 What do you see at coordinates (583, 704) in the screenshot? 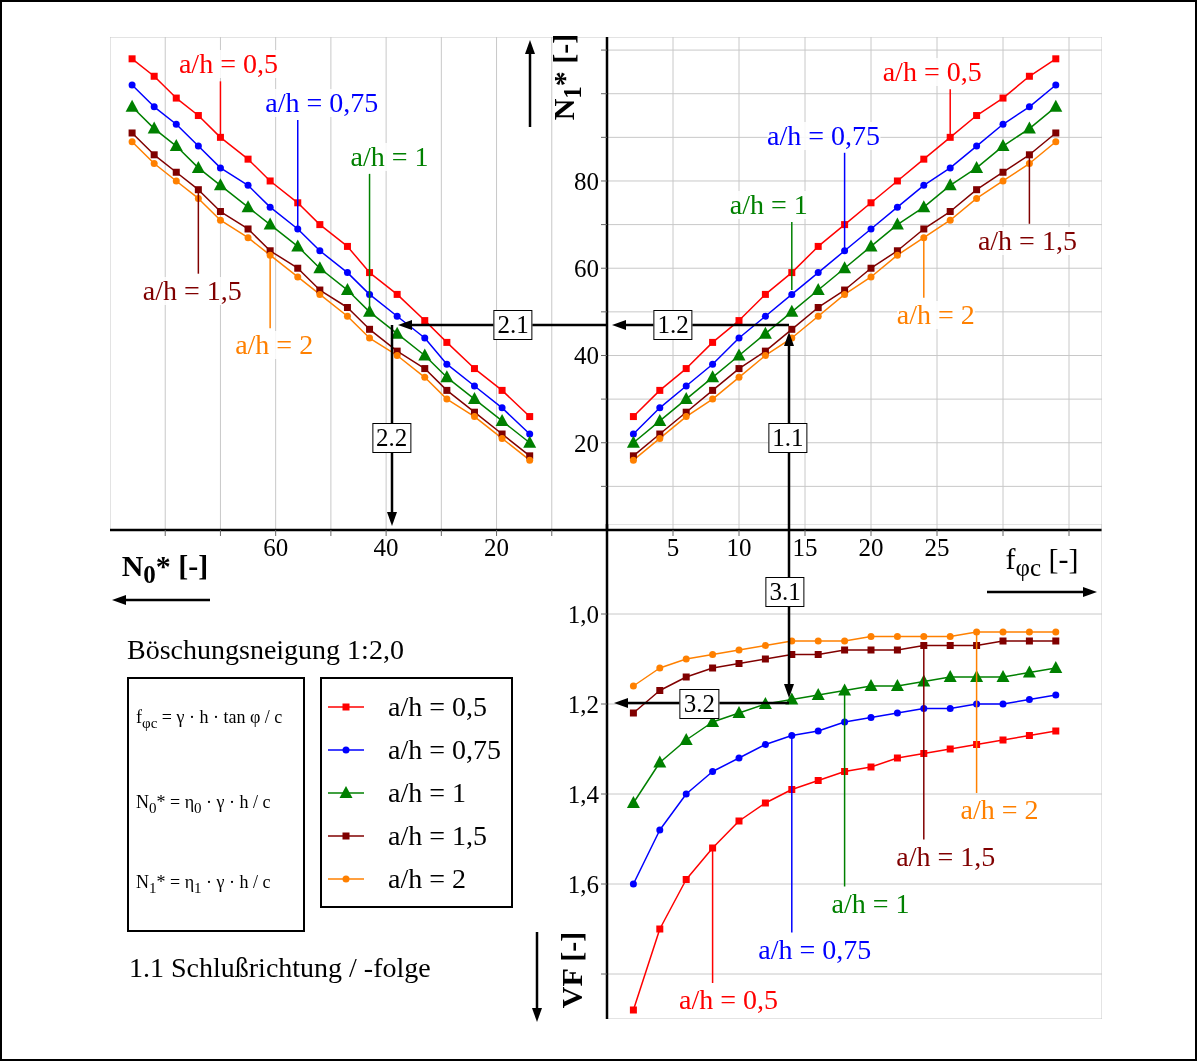
I see `y-tick-label: 1,2` at bounding box center [583, 704].